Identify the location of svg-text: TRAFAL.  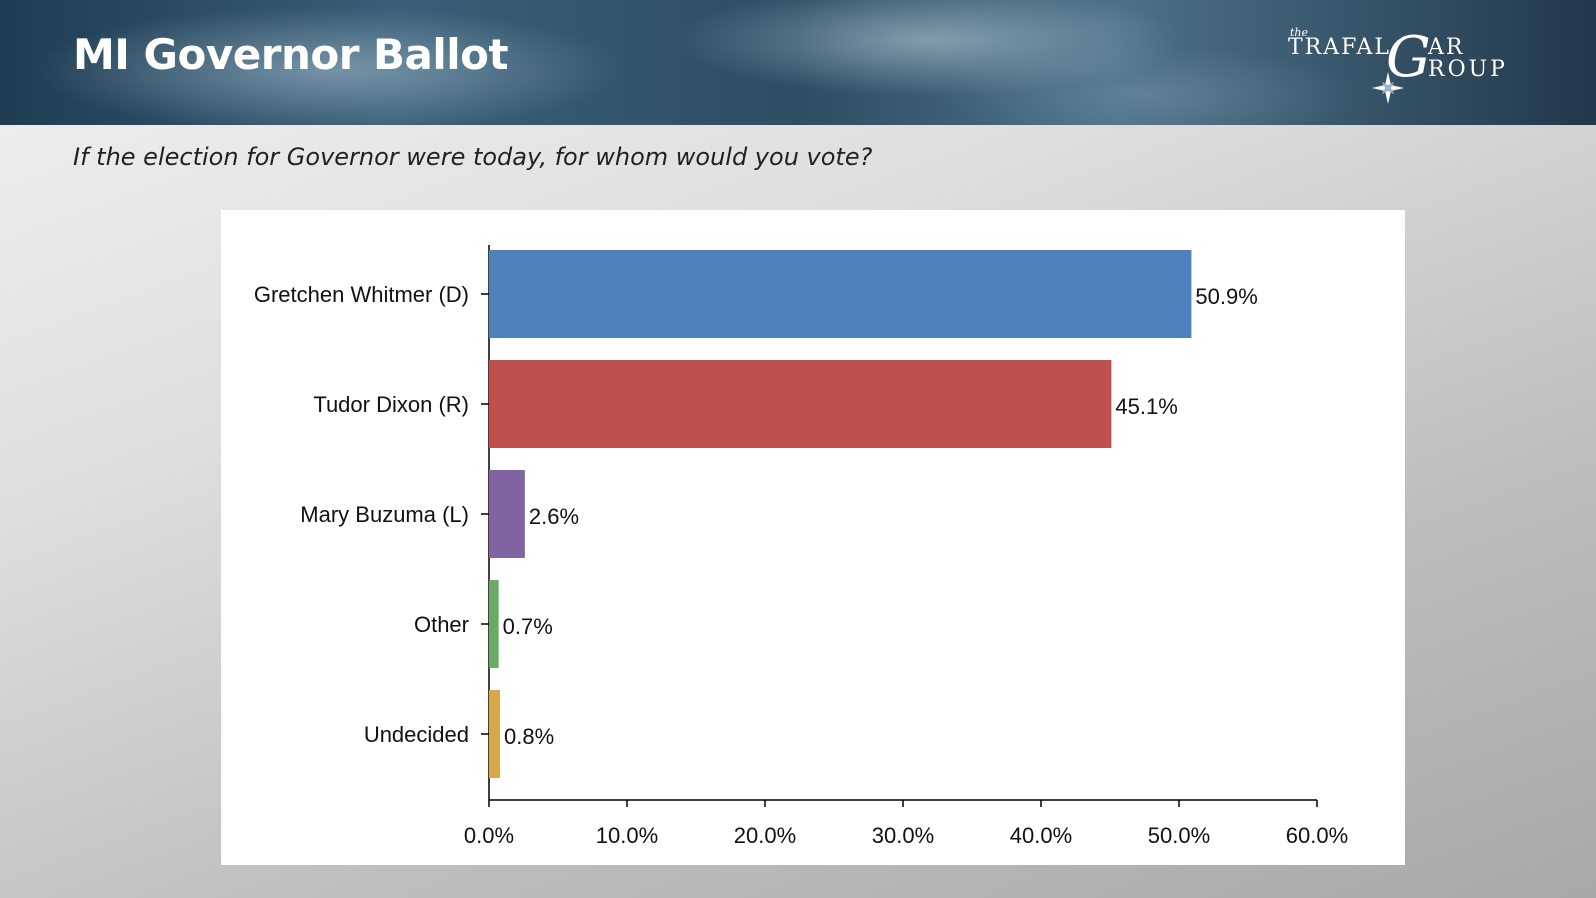
(1339, 47).